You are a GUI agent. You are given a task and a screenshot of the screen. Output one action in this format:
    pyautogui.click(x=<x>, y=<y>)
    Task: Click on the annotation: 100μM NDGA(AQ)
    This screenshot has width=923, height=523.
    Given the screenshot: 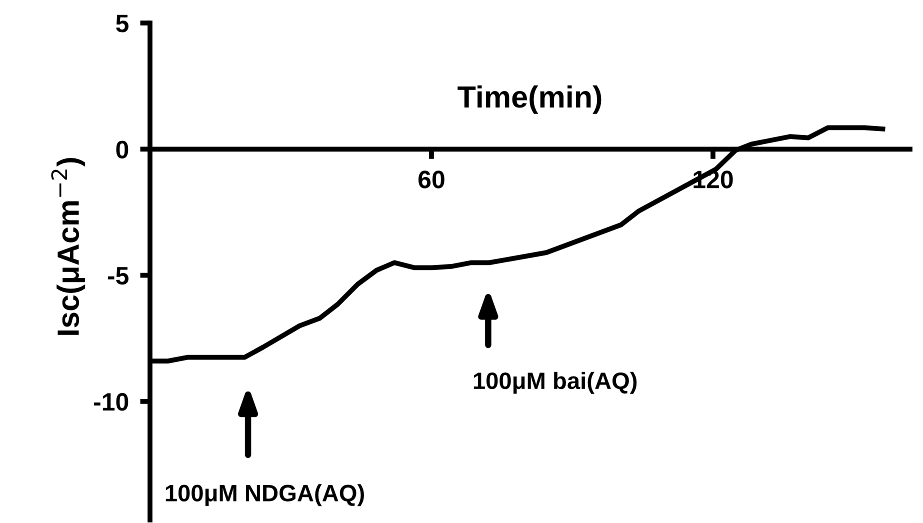 What is the action you would take?
    pyautogui.click(x=265, y=495)
    